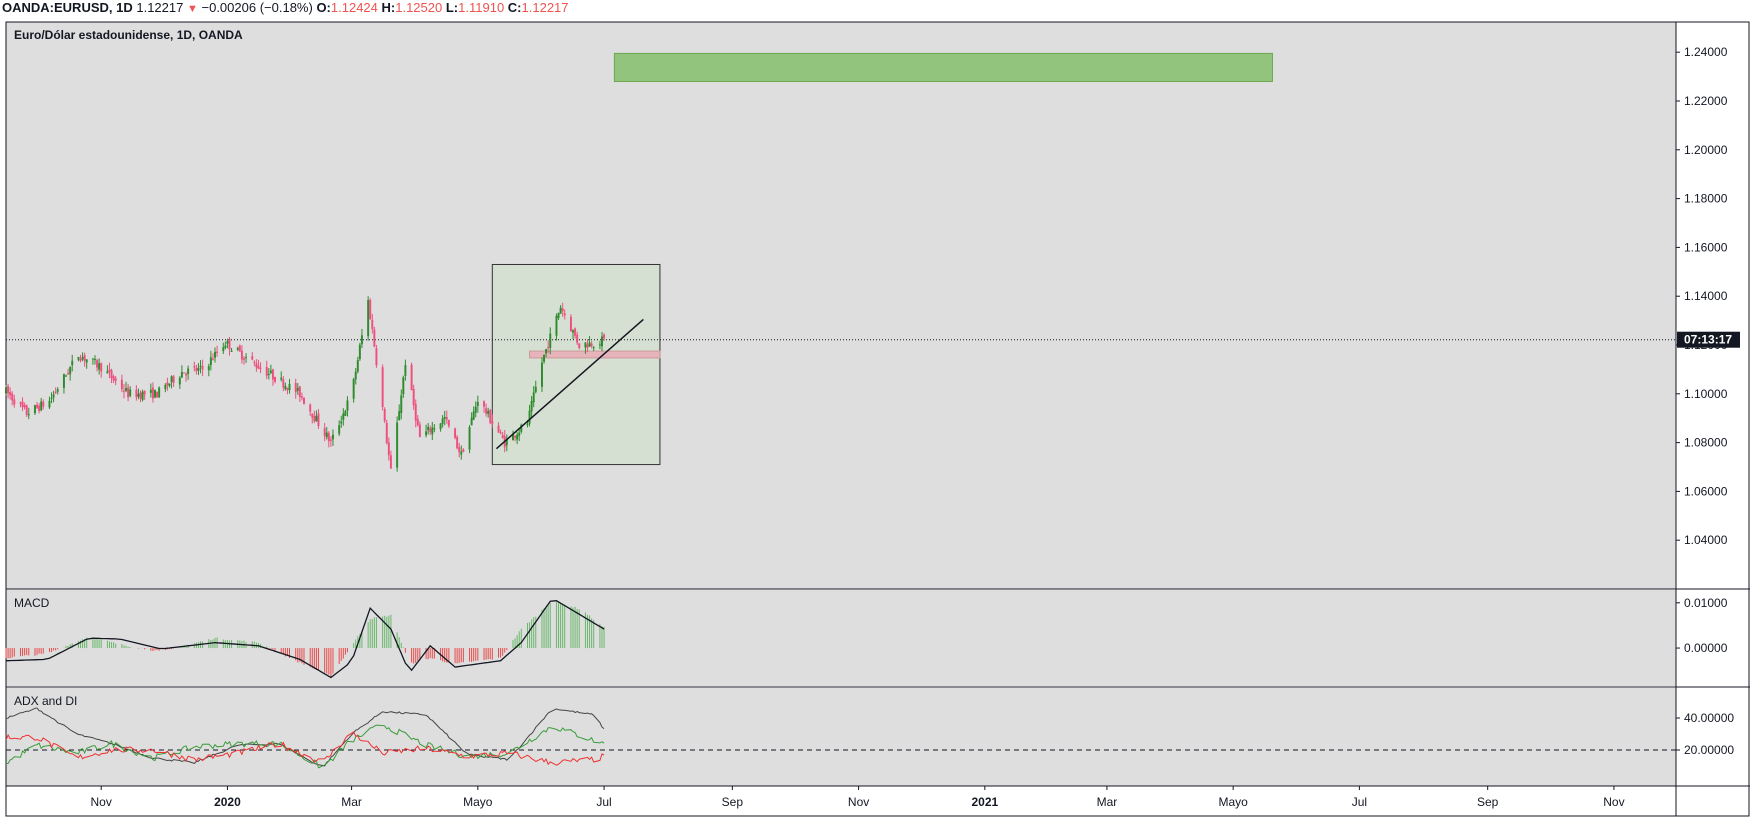  Describe the element at coordinates (841, 638) in the screenshot. I see `macd-pane` at that location.